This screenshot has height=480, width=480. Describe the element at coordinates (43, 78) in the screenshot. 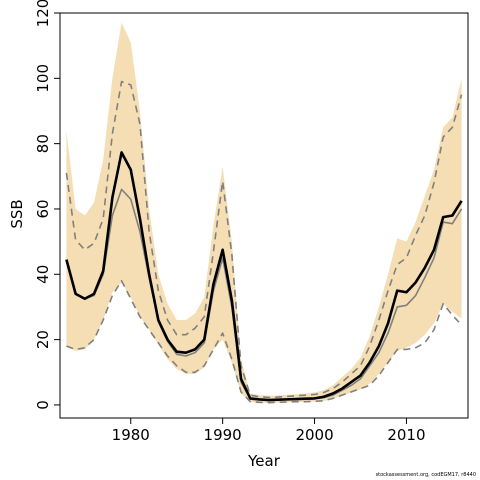

I see `y-tick-label: 100` at that location.